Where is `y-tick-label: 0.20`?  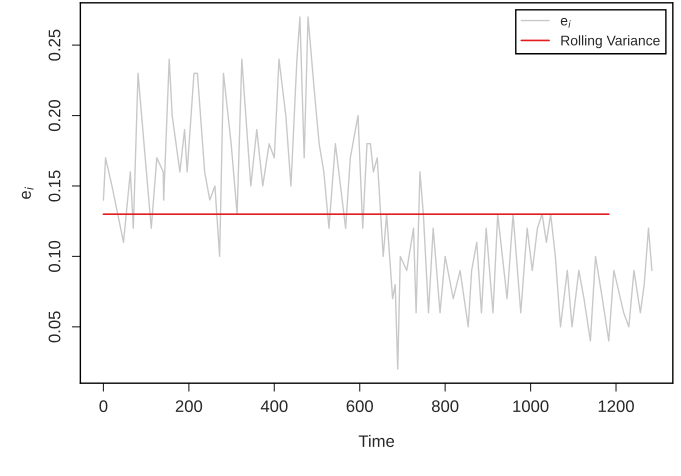
y-tick-label: 0.20 is located at coordinates (54, 116).